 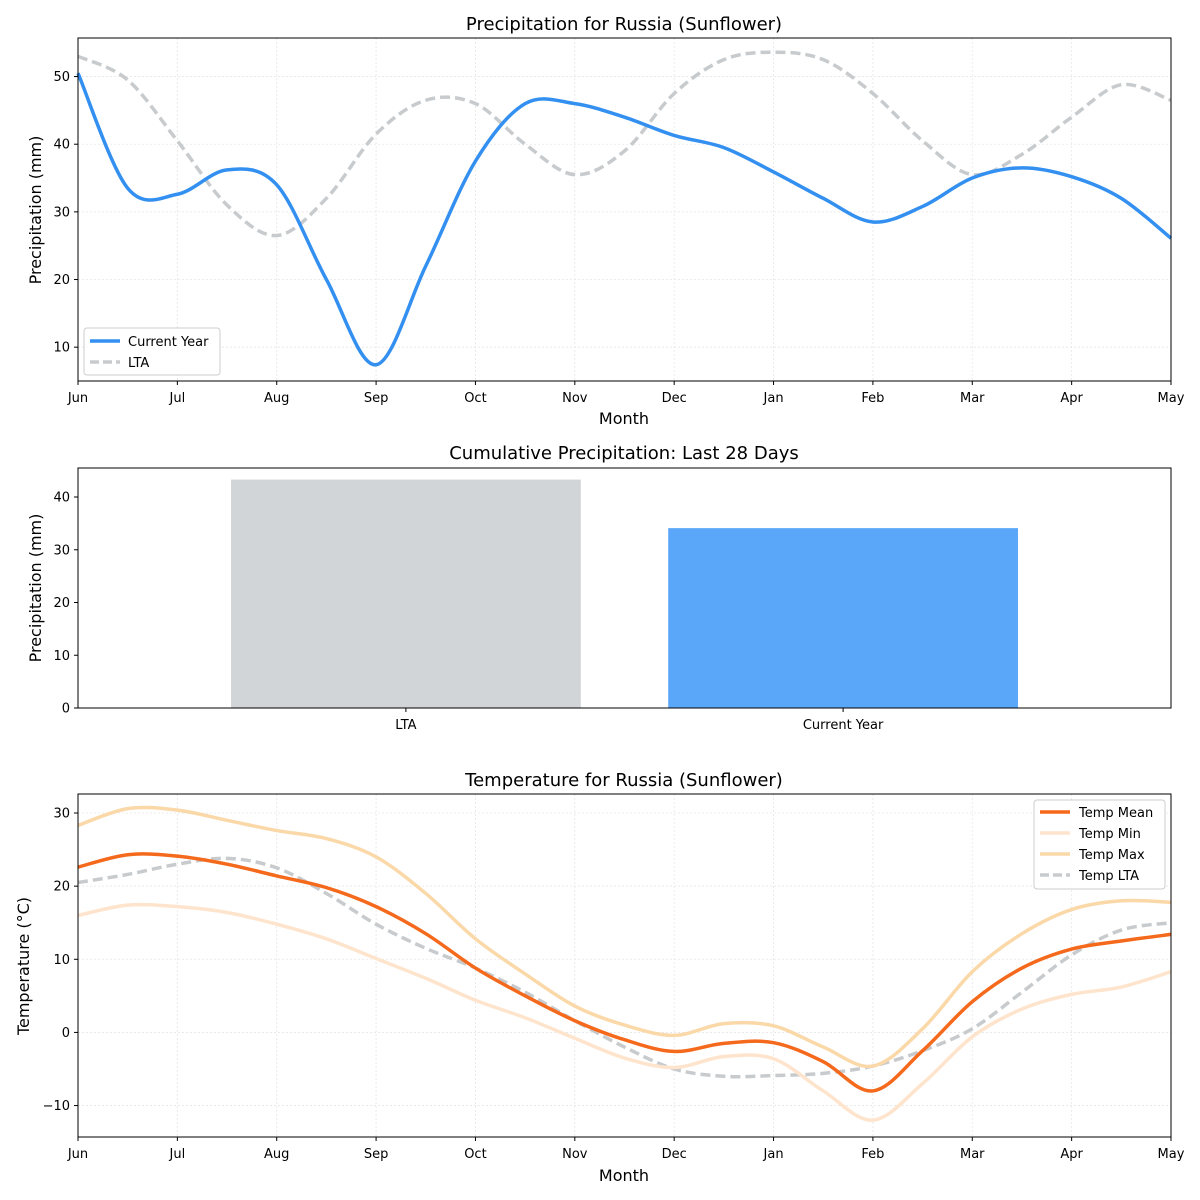 I want to click on precip-ytick-label: 50, so click(x=61, y=77).